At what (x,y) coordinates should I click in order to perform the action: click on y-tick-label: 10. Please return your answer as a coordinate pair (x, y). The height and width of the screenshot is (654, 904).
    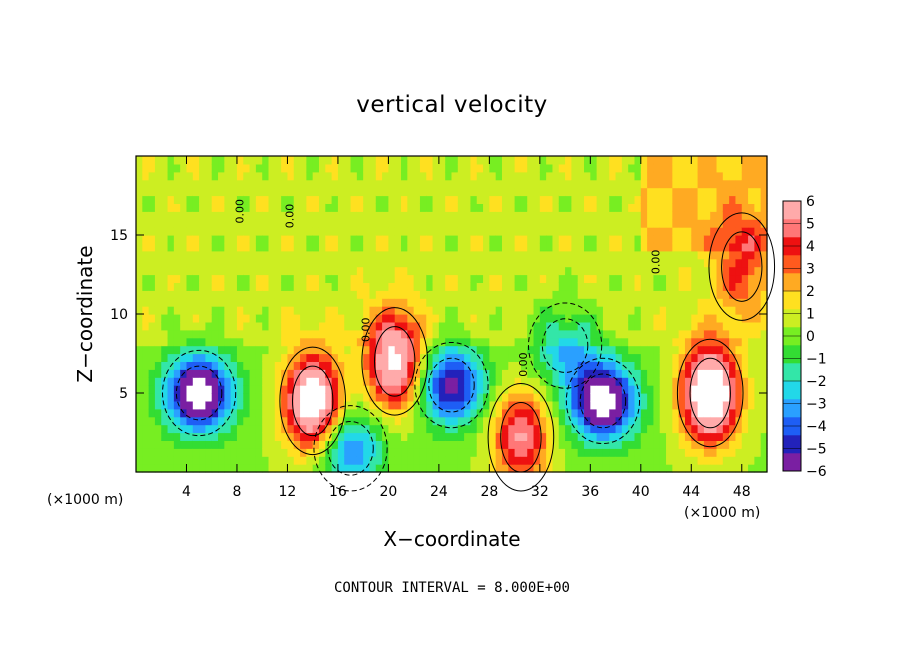
    Looking at the image, I should click on (119, 315).